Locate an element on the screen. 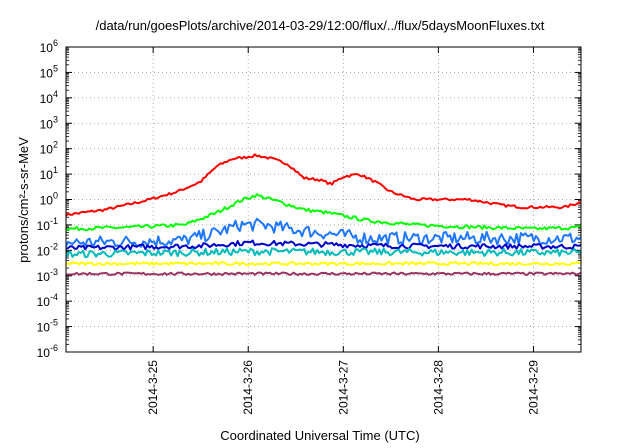 Image resolution: width=640 pixels, height=448 pixels. y-tick-label: 10⁻³ is located at coordinates (47, 275).